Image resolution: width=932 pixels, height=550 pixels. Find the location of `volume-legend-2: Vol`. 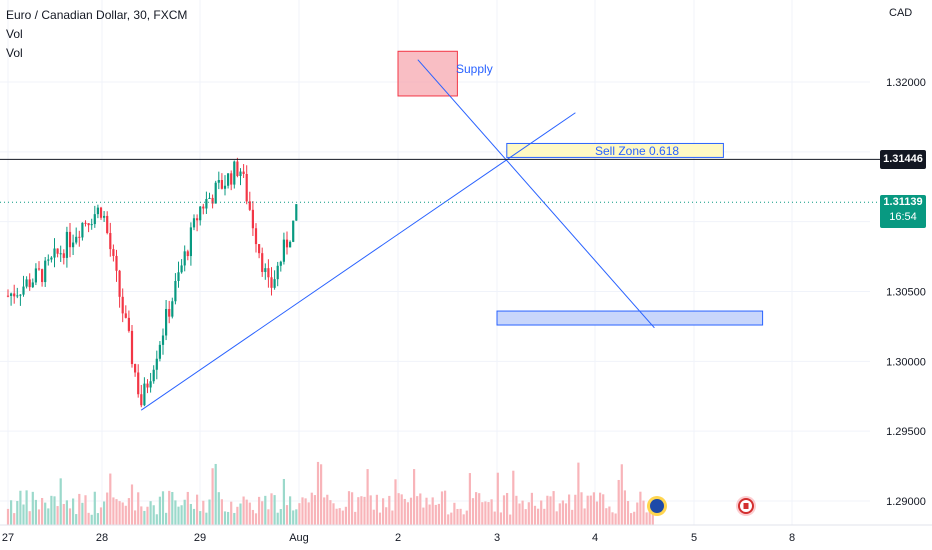

volume-legend-2: Vol is located at coordinates (14, 53).